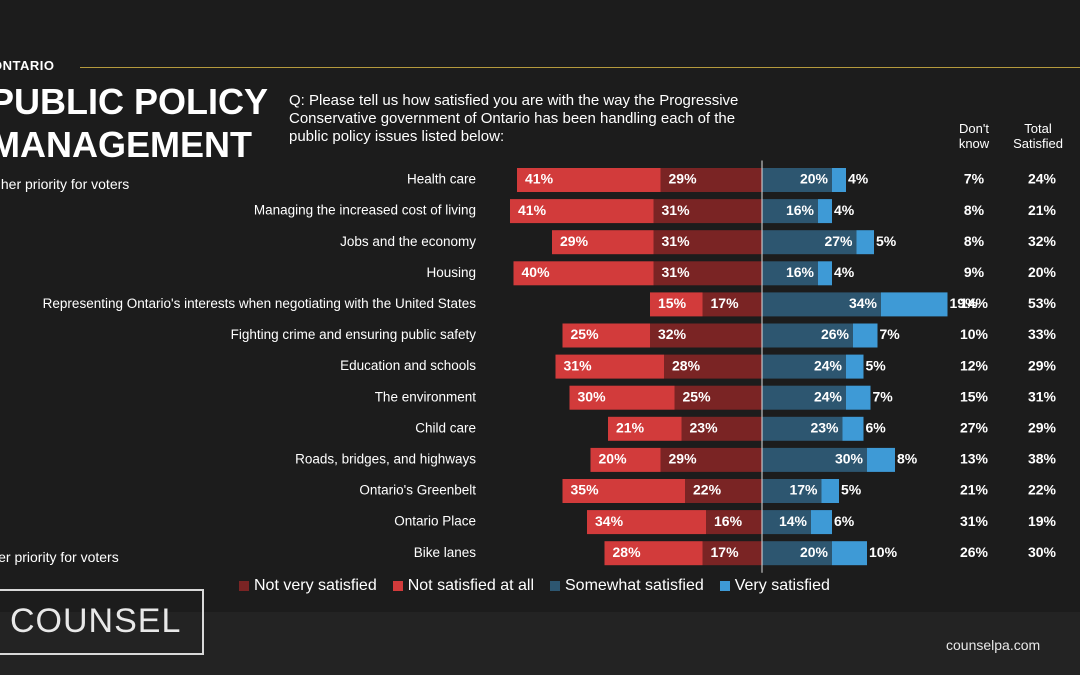  What do you see at coordinates (1042, 179) in the screenshot?
I see `total-satisfied-value: 24%` at bounding box center [1042, 179].